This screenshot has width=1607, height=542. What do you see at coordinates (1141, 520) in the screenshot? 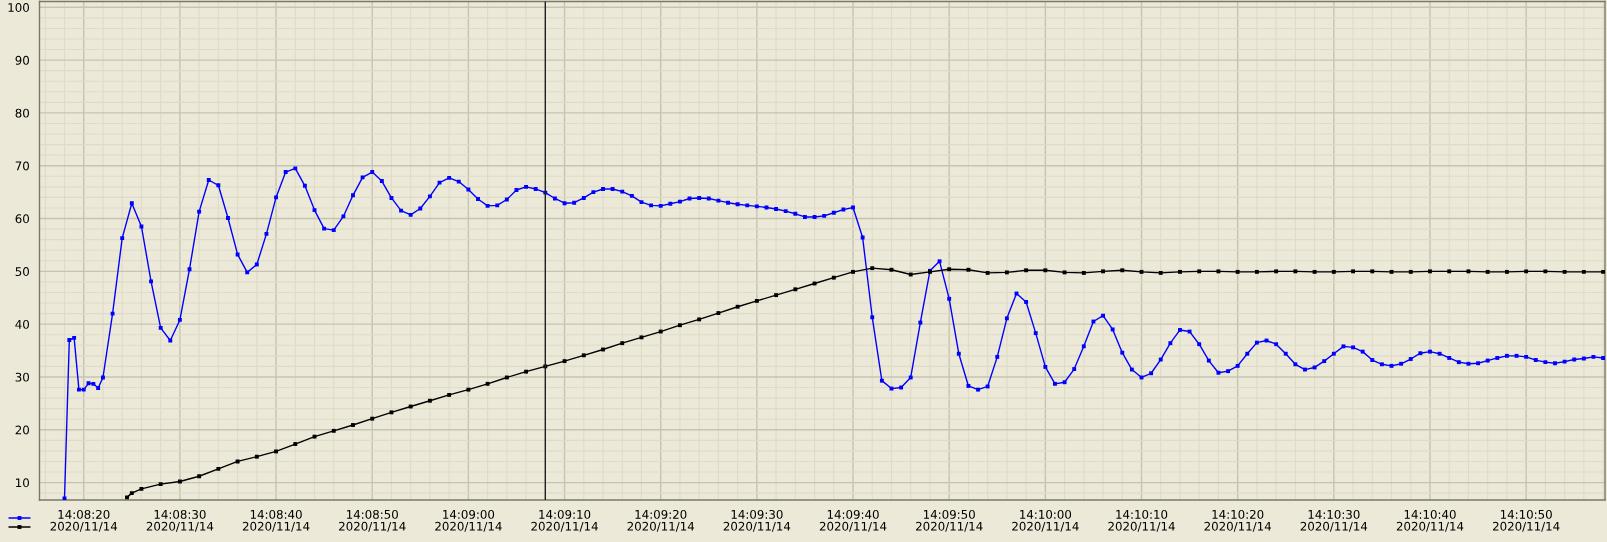
I see `x-tick-label: 14:10:10 2020/11/14` at bounding box center [1141, 520].